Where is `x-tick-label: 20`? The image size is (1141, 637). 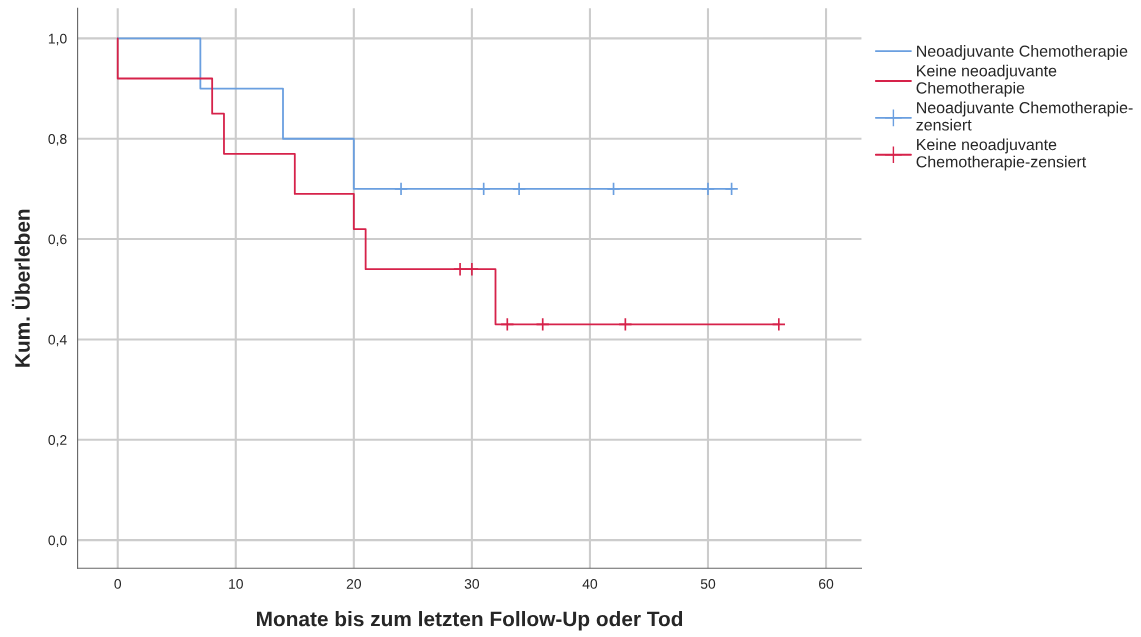
x-tick-label: 20 is located at coordinates (354, 583).